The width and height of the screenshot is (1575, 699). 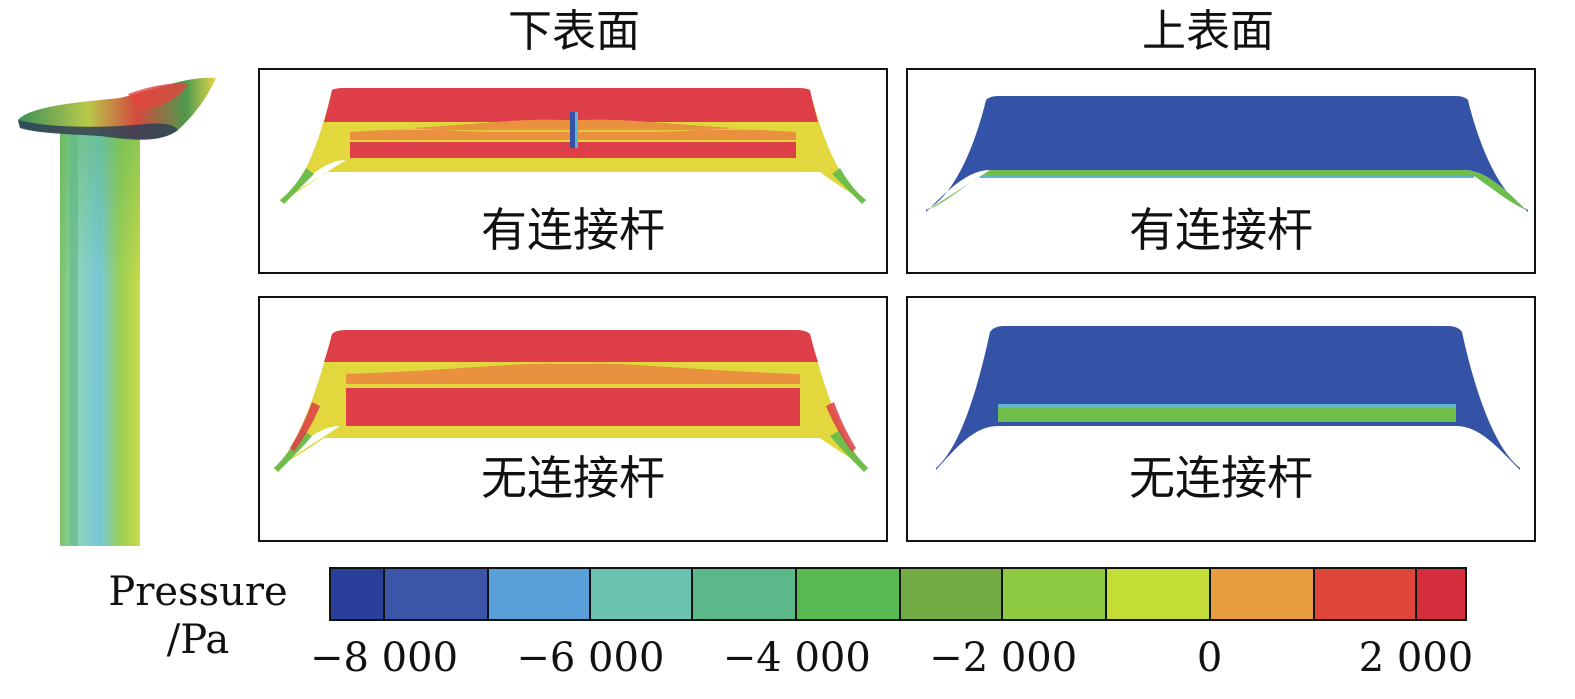 I want to click on legend-title: Pressure /Pa, so click(x=198, y=616).